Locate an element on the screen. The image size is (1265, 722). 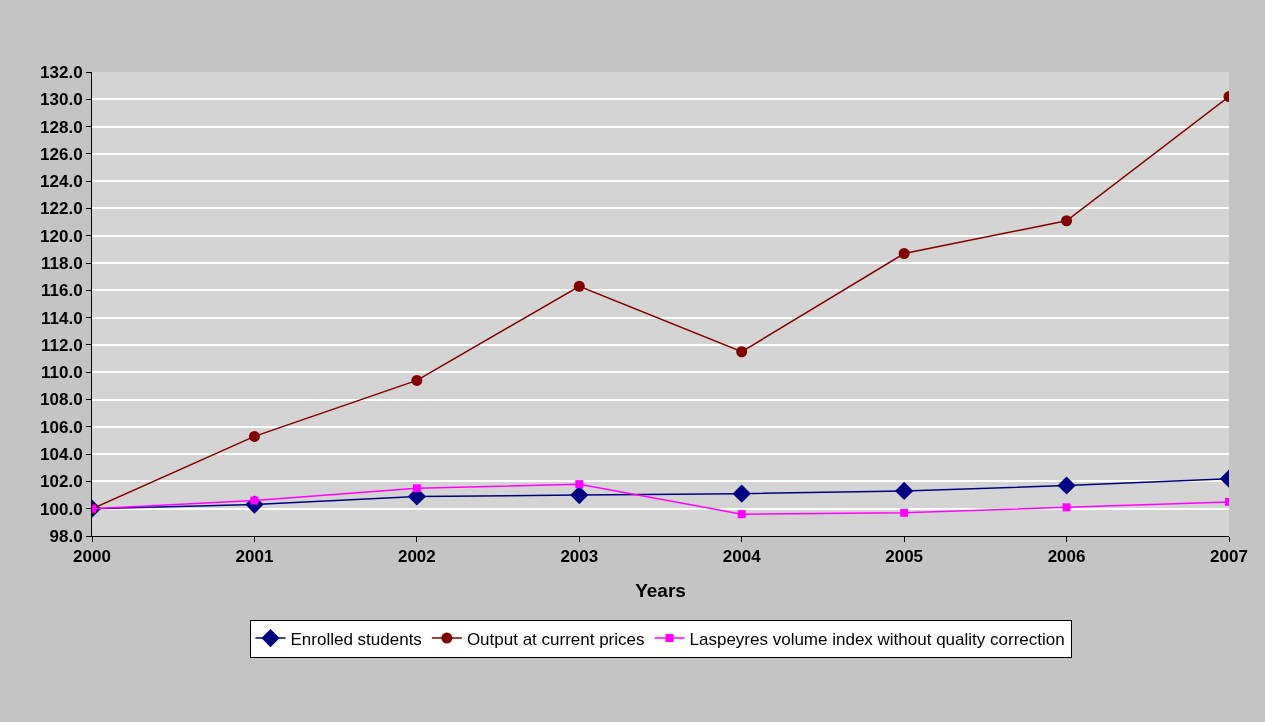
x-tick-label: 2004 is located at coordinates (742, 557).